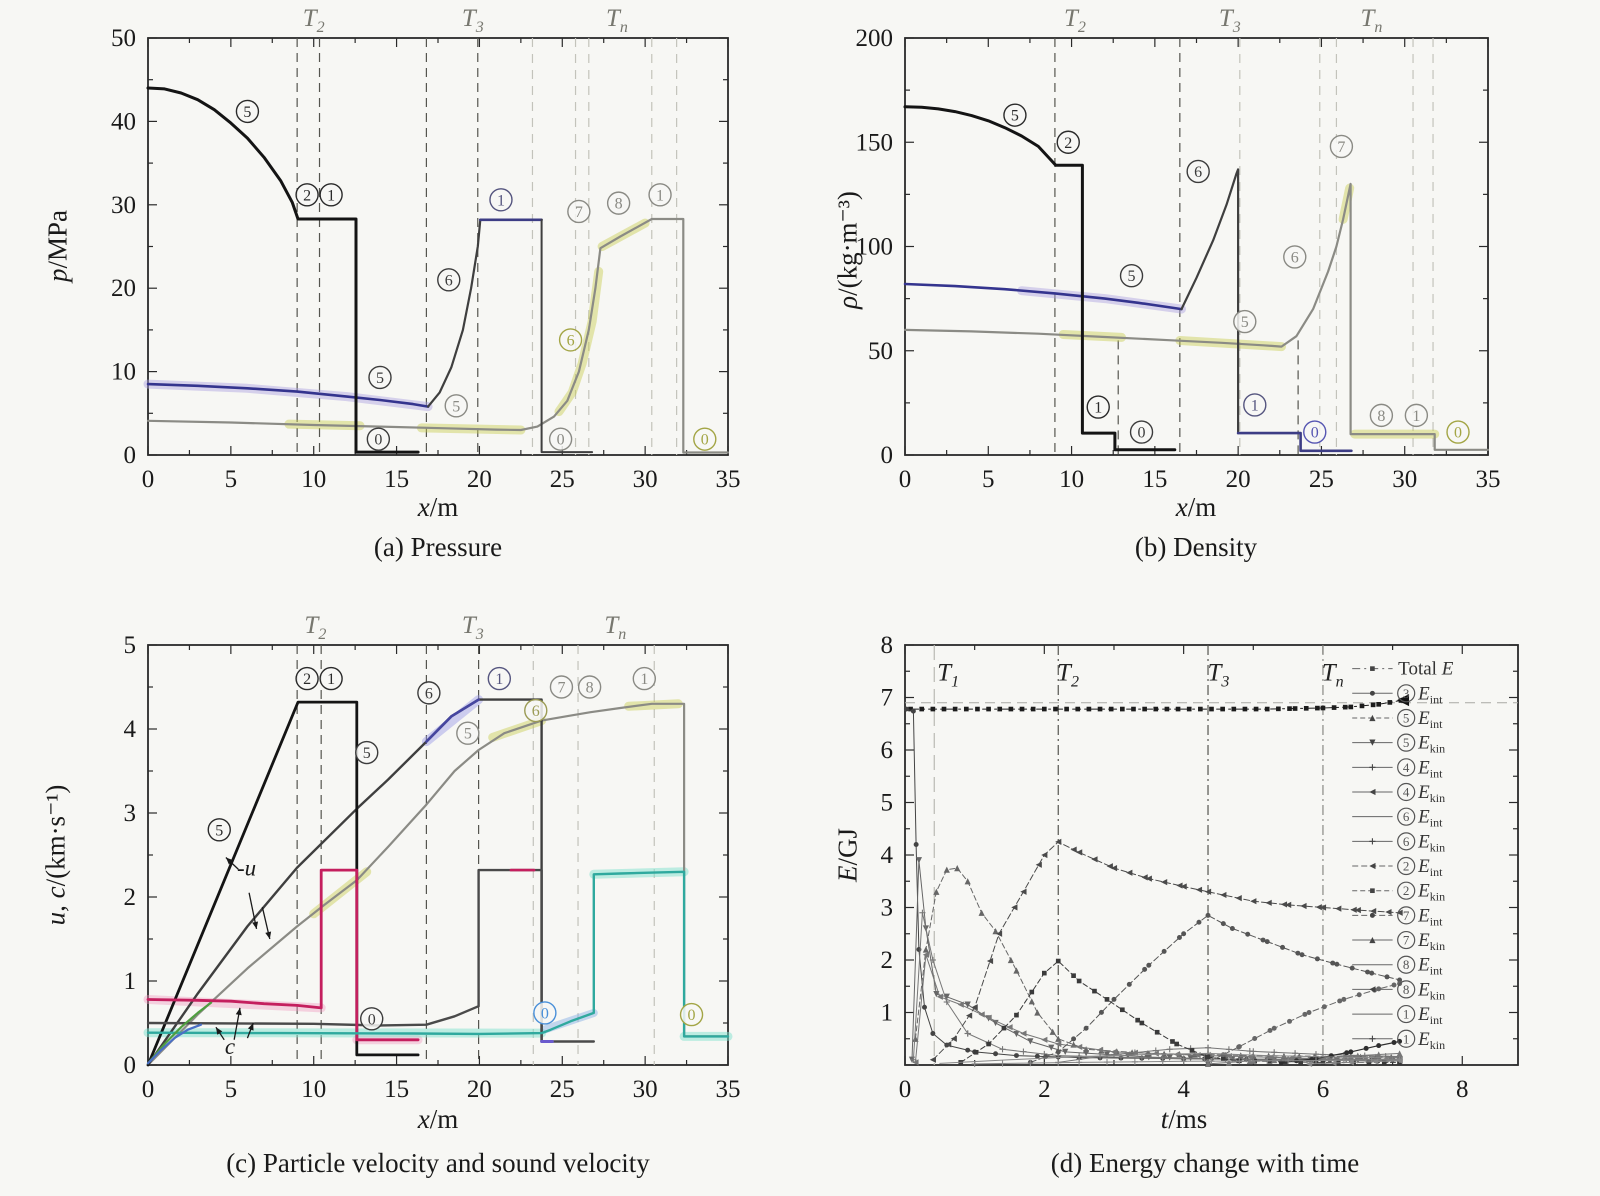 This screenshot has width=1600, height=1196. What do you see at coordinates (57, 275) in the screenshot?
I see `y-var-pressure: p` at bounding box center [57, 275].